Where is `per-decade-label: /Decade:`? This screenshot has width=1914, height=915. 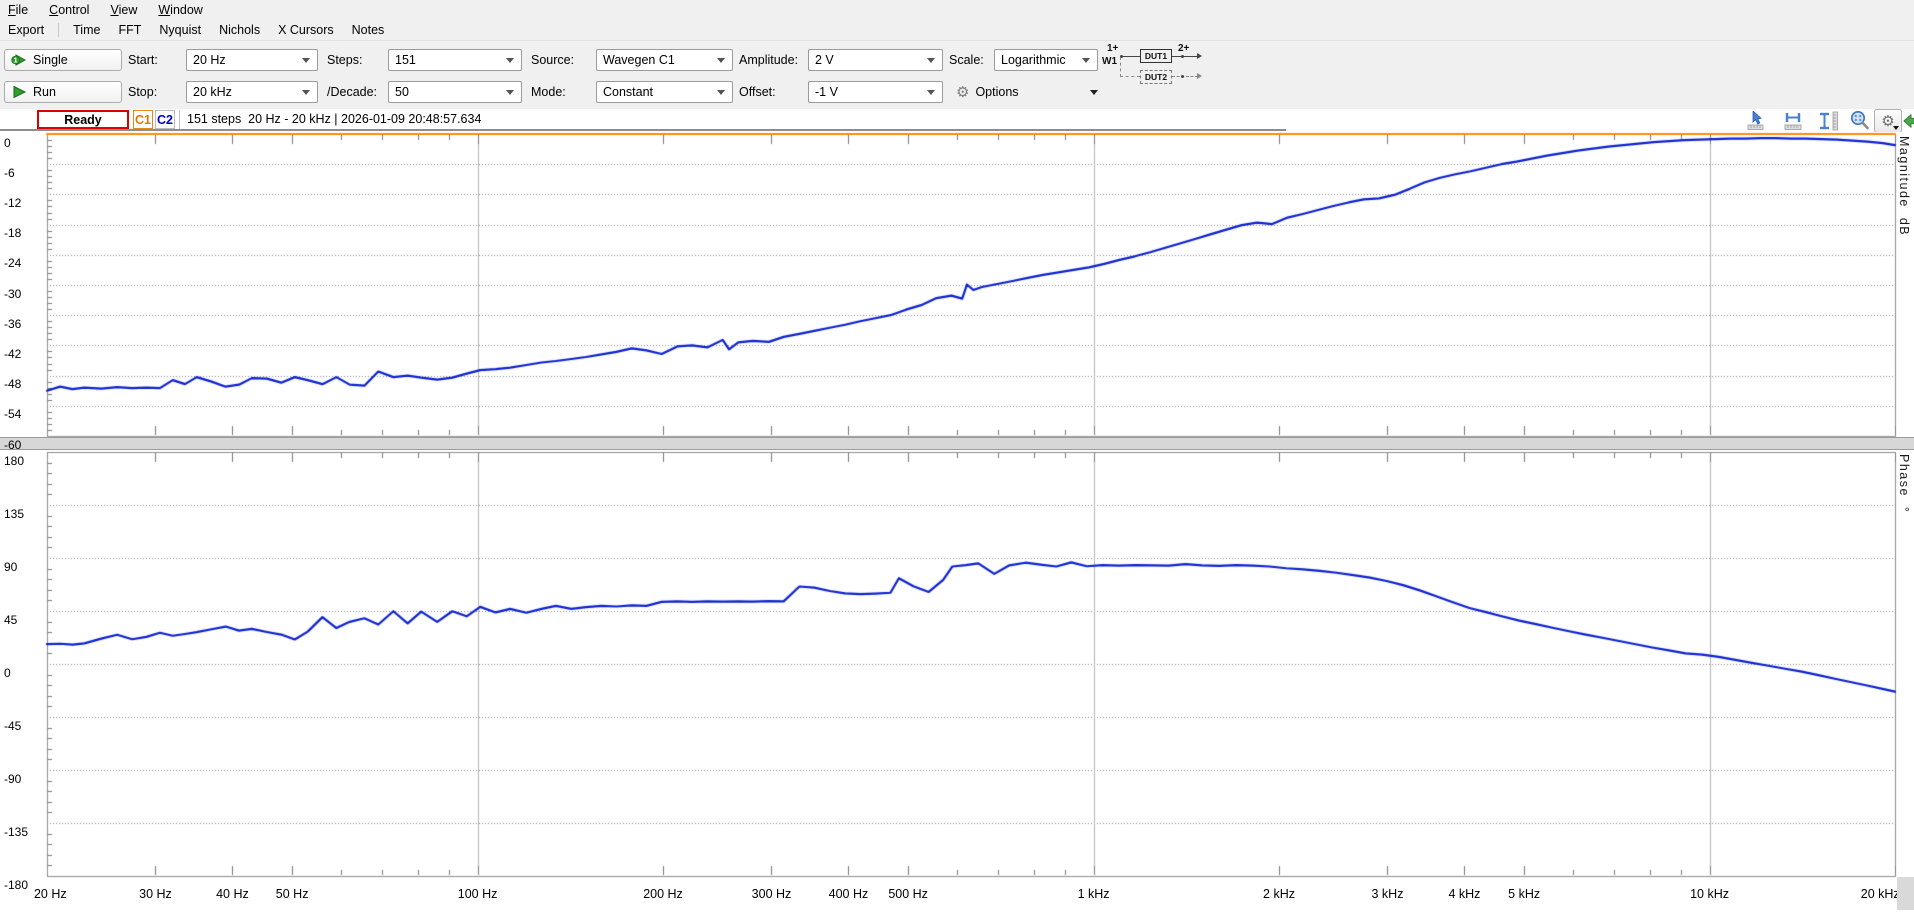 per-decade-label: /Decade: is located at coordinates (352, 92).